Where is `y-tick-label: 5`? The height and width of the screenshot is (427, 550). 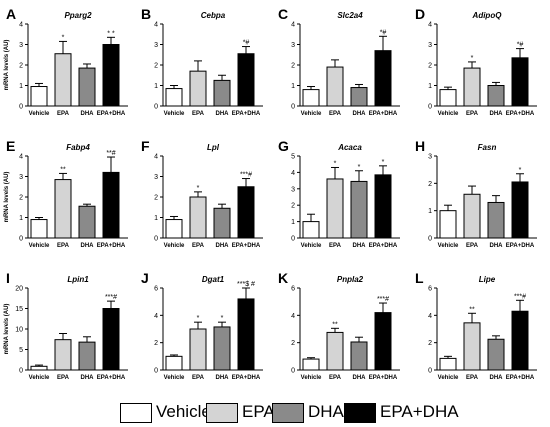
y-tick-label: 5 is located at coordinates (293, 157).